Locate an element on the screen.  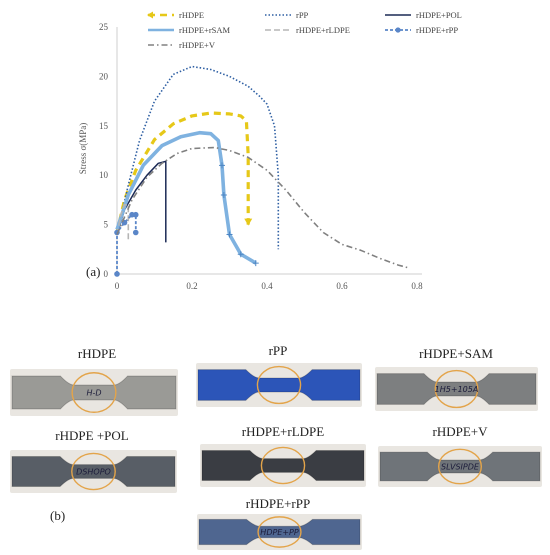
x-tick-label: 0.8 is located at coordinates (417, 286).